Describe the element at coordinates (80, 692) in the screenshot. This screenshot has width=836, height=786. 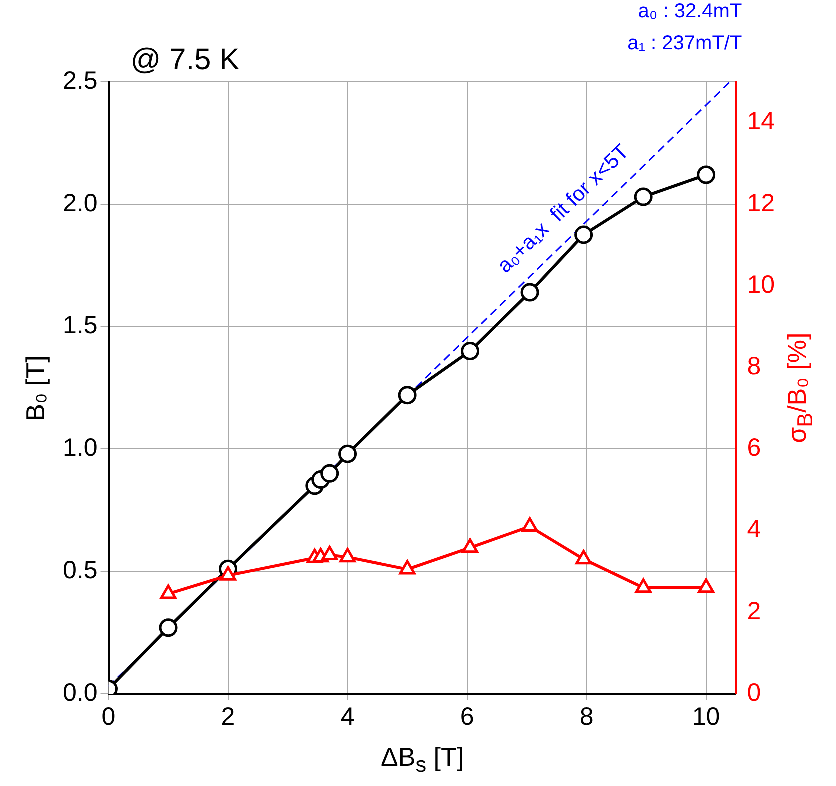
I see `y-tick-label: 0.0` at that location.